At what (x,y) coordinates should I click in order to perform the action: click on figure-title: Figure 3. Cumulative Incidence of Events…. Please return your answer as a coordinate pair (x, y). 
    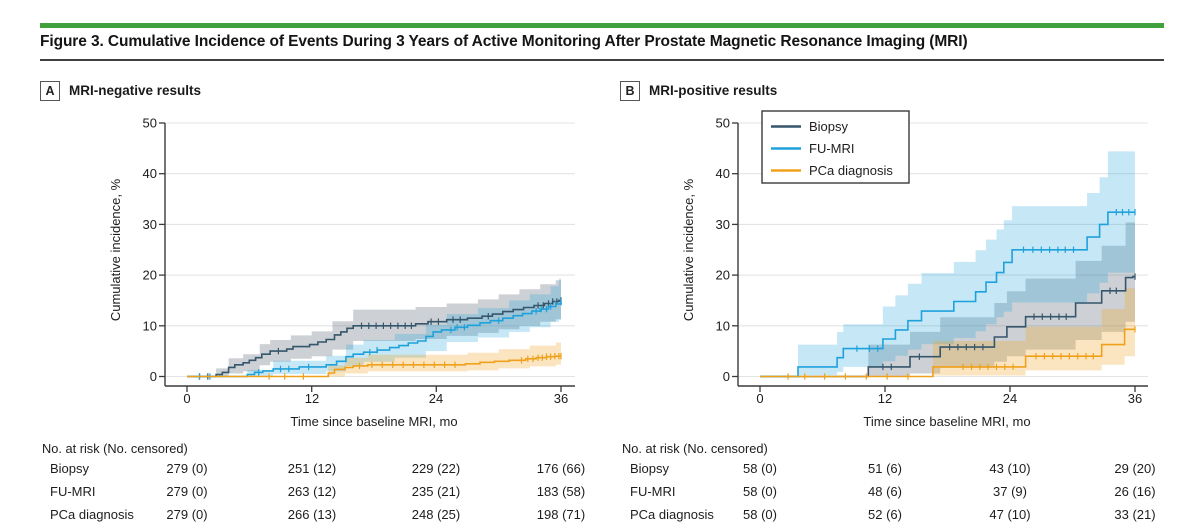
    Looking at the image, I should click on (504, 41).